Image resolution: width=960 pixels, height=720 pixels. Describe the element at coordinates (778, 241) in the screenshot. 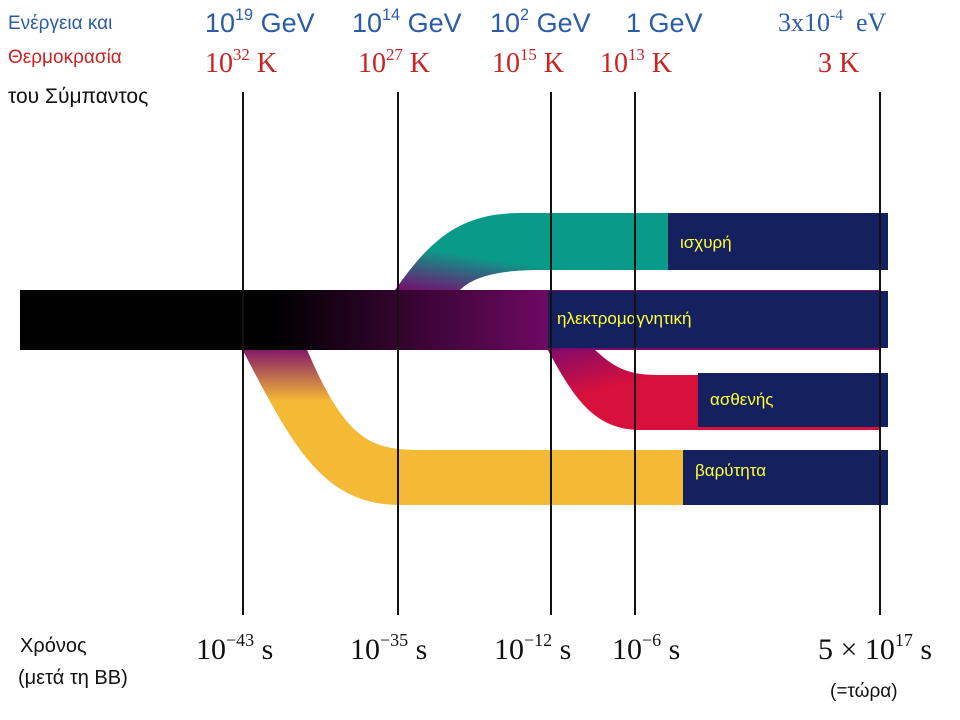

I see `strong-label-box` at that location.